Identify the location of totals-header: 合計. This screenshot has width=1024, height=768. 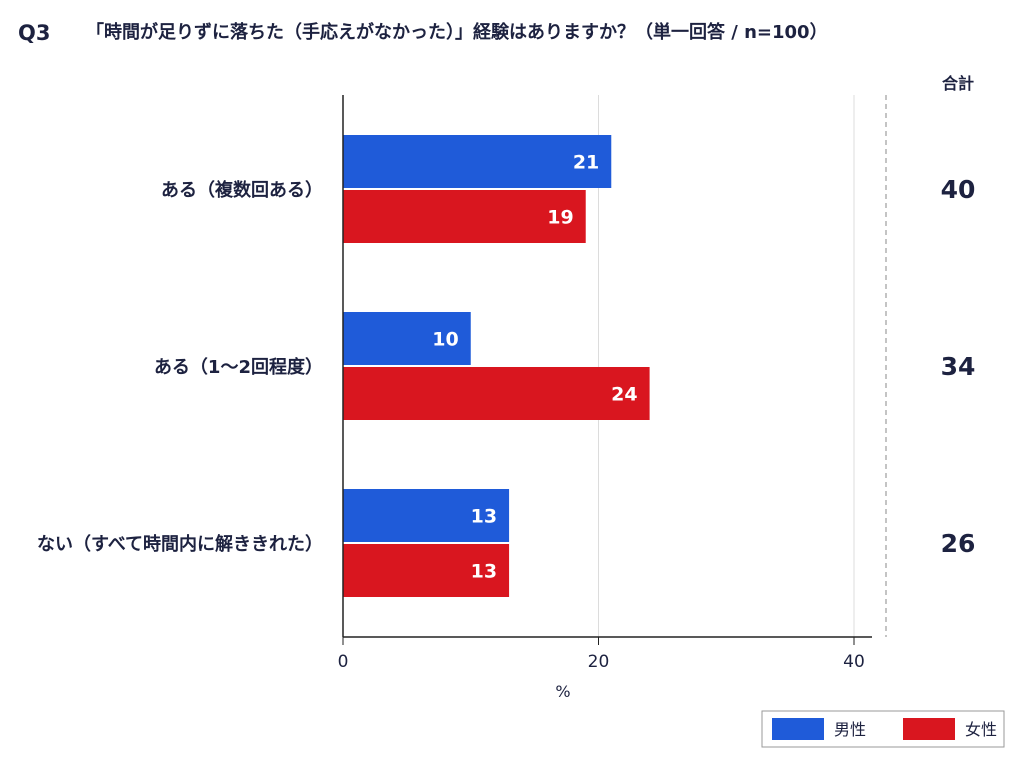
(958, 83).